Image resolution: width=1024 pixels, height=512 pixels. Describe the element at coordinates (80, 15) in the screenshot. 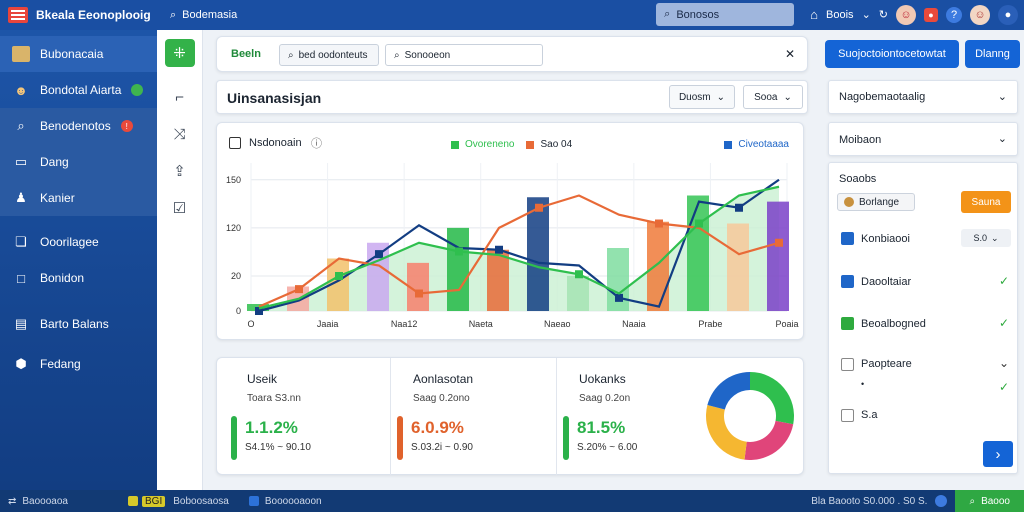

I see `app-logo: Bkeala Eeonoplooig` at that location.